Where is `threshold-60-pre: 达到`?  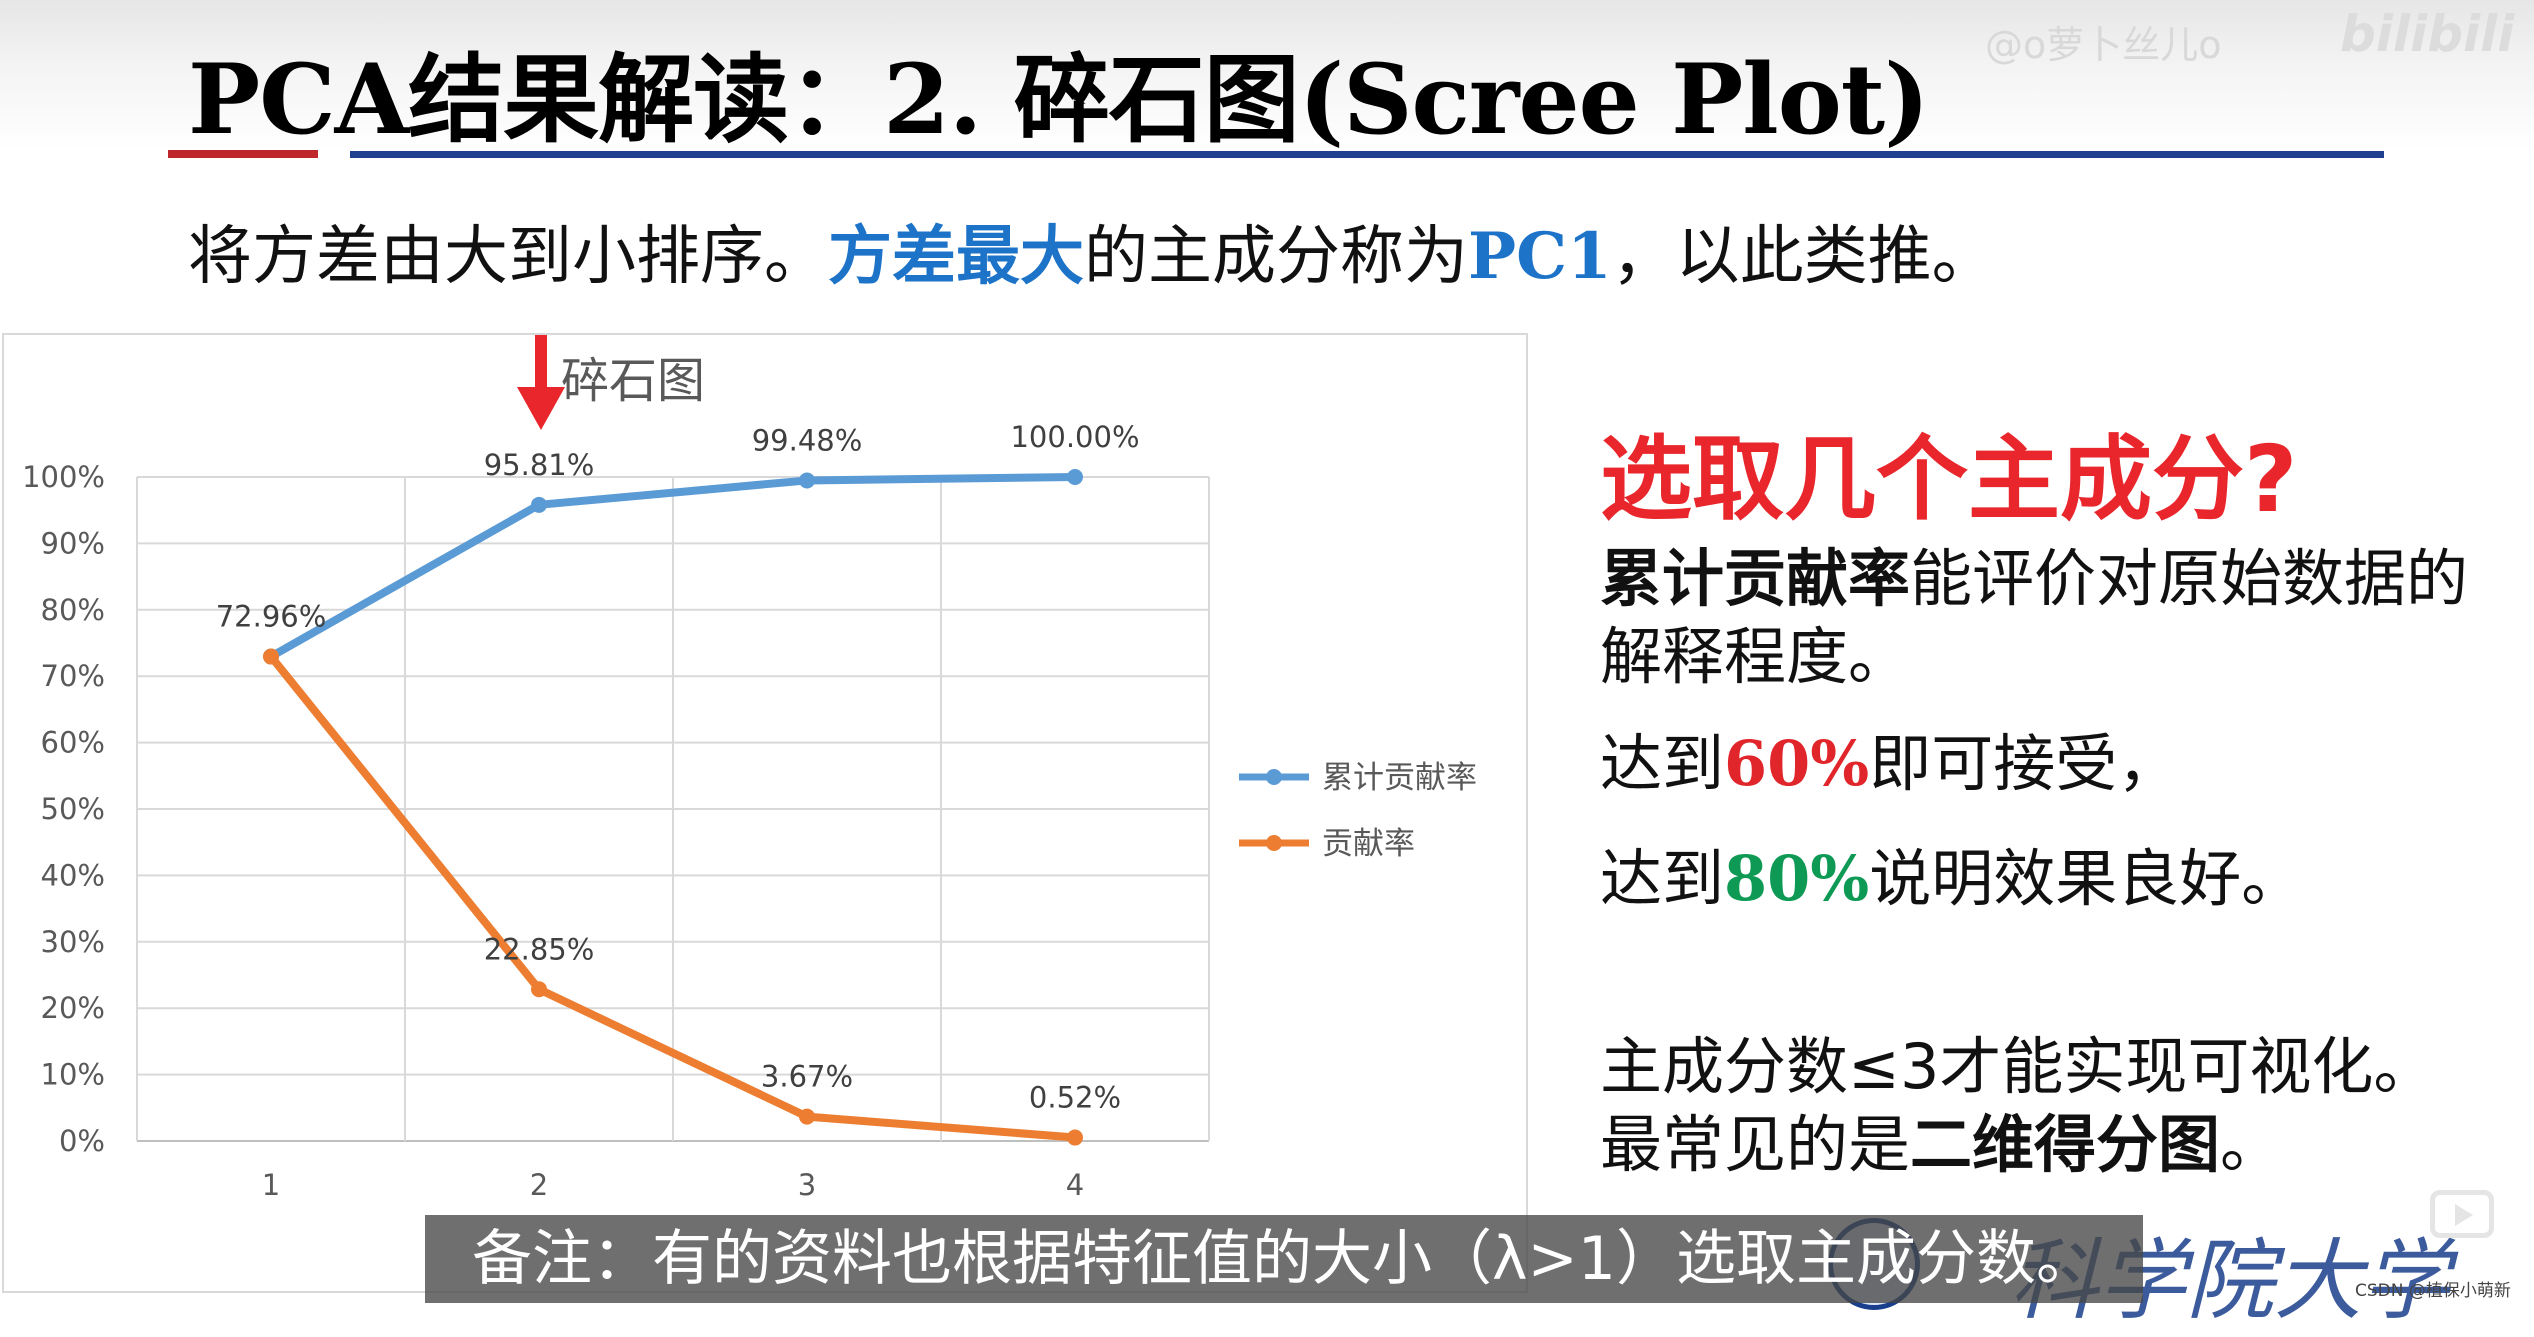 threshold-60-pre: 达到 is located at coordinates (1662, 763).